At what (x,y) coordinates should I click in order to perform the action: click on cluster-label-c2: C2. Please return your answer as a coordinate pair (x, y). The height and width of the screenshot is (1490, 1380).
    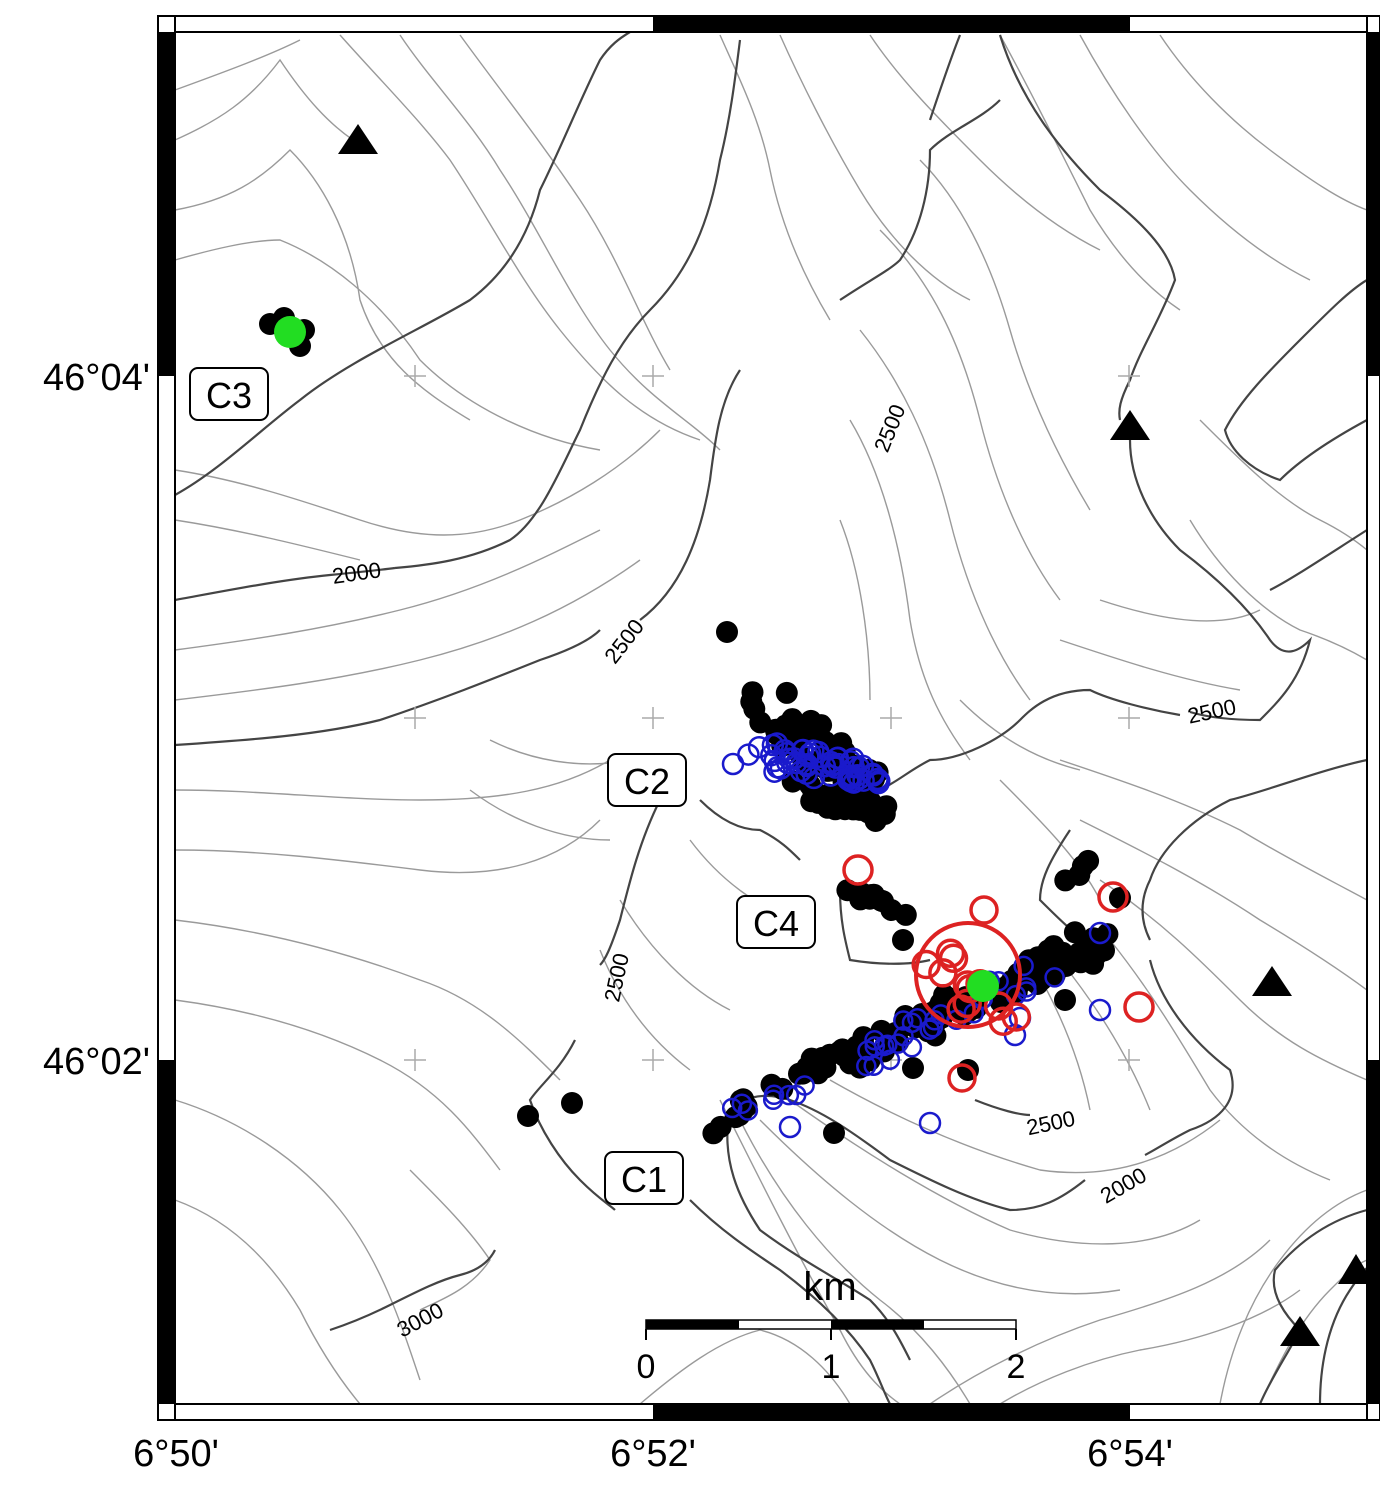
    Looking at the image, I should click on (647, 780).